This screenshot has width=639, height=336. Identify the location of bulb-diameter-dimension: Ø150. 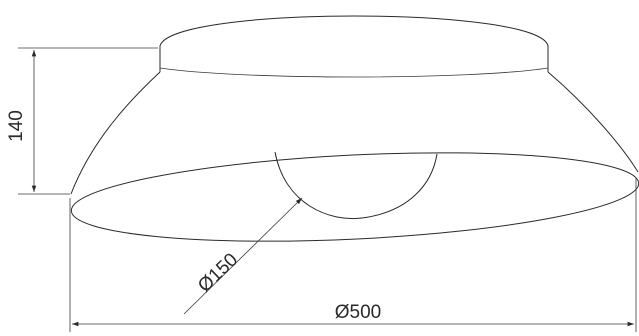
(243, 256).